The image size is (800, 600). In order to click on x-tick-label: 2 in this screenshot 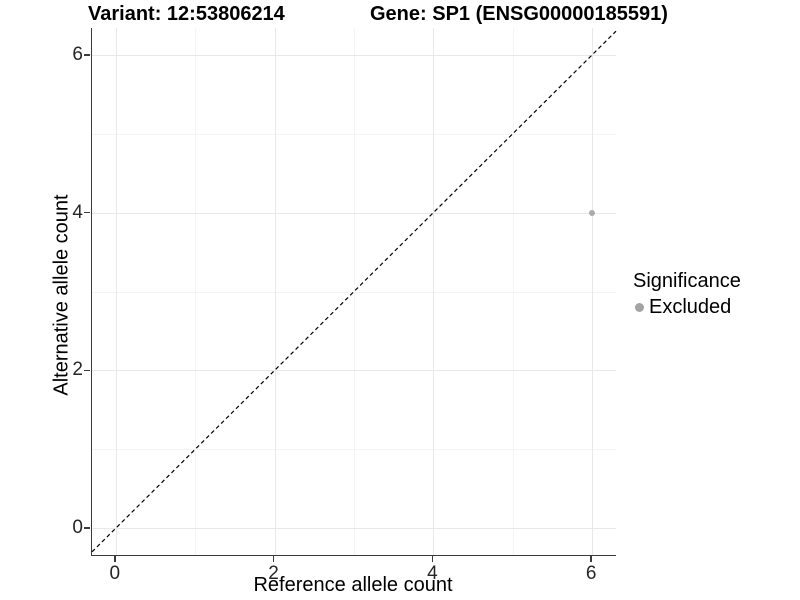, I will do `click(273, 573)`.